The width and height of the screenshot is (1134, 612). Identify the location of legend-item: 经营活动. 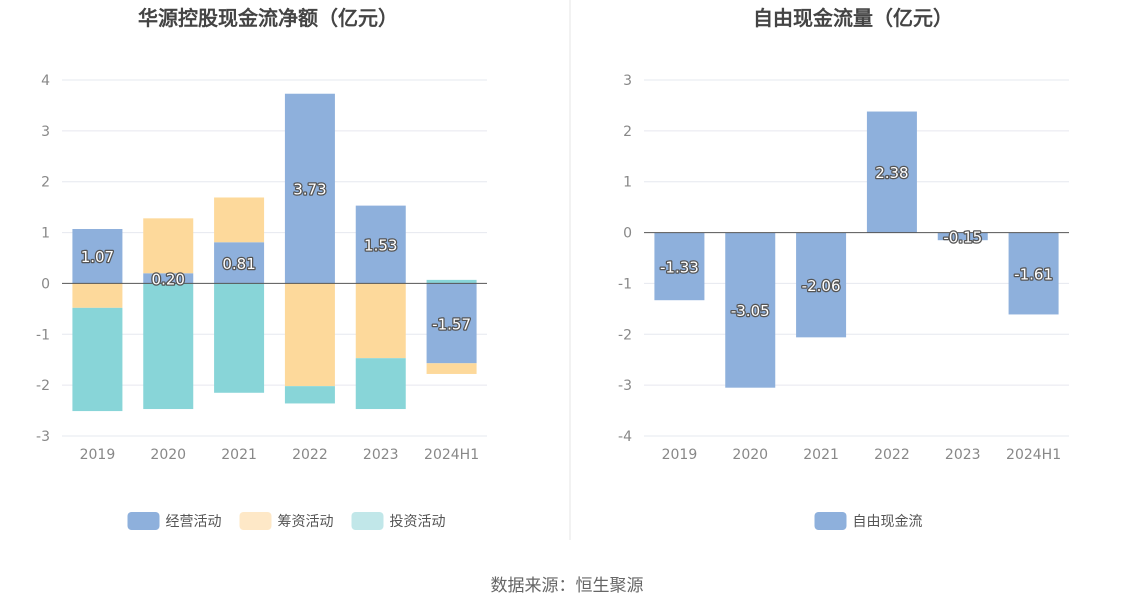
(174, 521).